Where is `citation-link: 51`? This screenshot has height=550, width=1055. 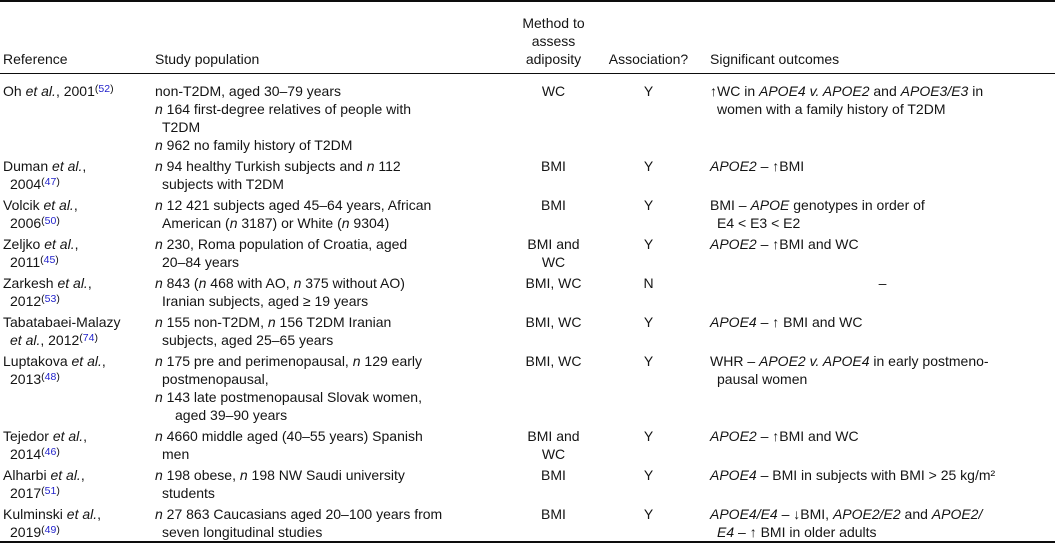
citation-link: 51 is located at coordinates (50, 490).